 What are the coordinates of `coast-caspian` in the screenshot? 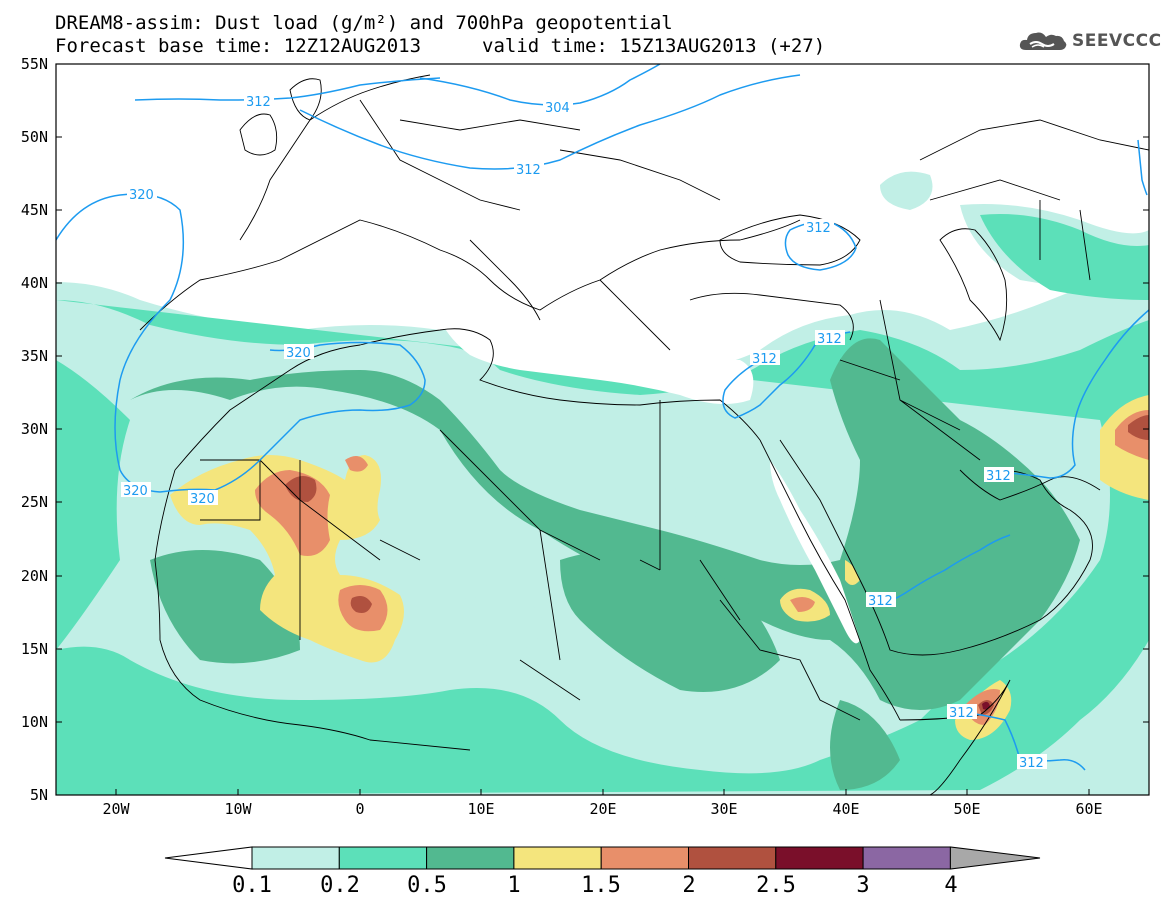 It's located at (973, 285).